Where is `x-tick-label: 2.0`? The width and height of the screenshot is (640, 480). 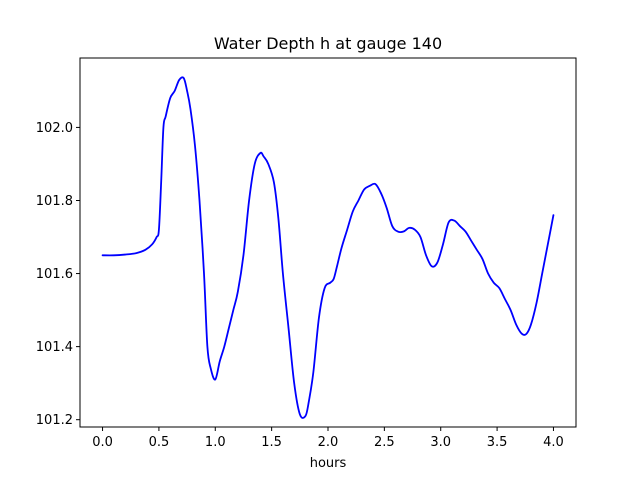 x-tick-label: 2.0 is located at coordinates (328, 442).